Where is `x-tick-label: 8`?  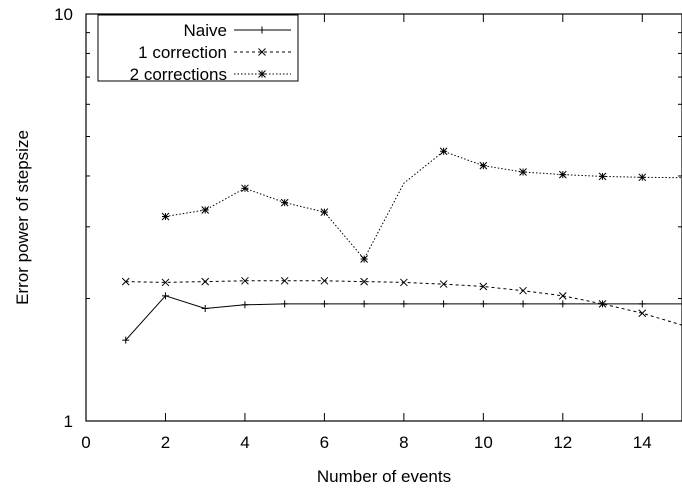 x-tick-label: 8 is located at coordinates (403, 442).